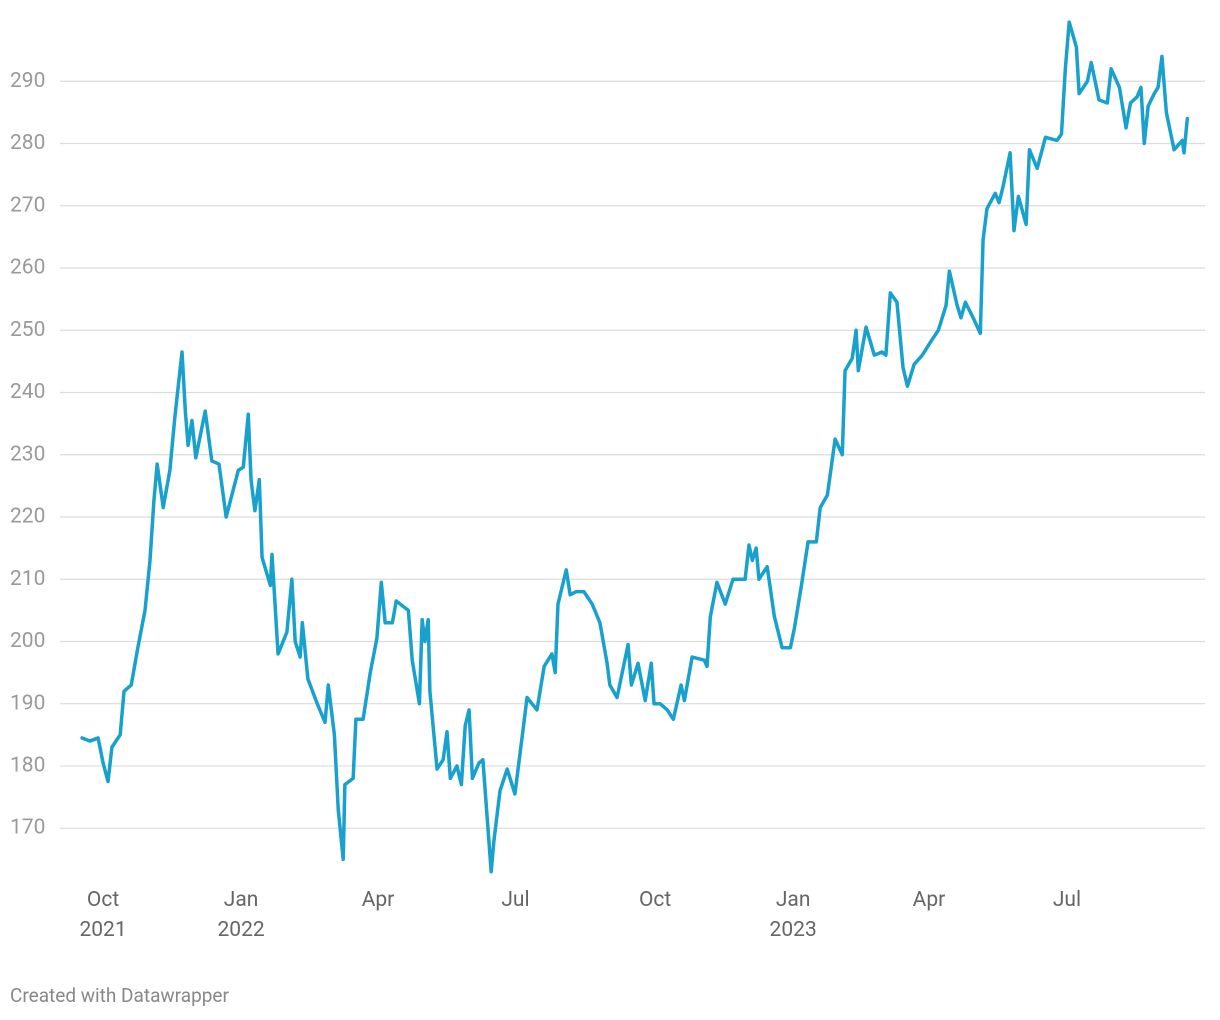 The image size is (1220, 1020). Describe the element at coordinates (793, 915) in the screenshot. I see `x-tick-label: Jan 2023` at that location.